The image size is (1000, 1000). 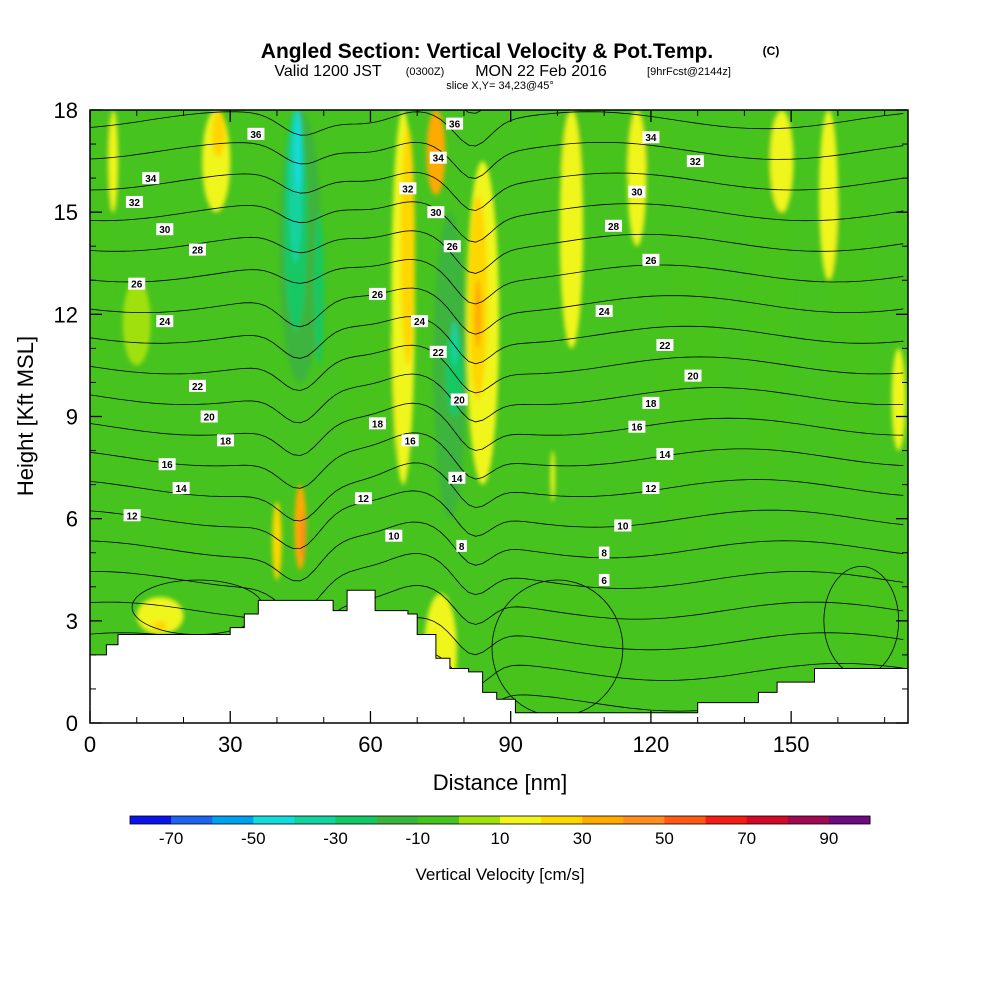 What do you see at coordinates (377, 294) in the screenshot?
I see `contour-label-21: 26` at bounding box center [377, 294].